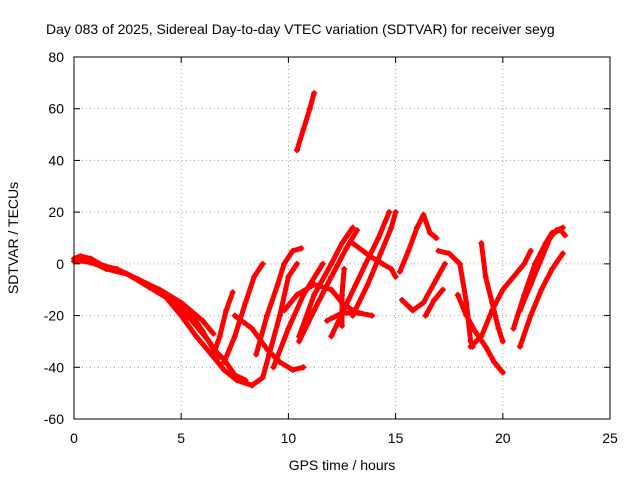 This screenshot has width=640, height=480. What do you see at coordinates (54, 367) in the screenshot?
I see `y-tick-label: -40` at bounding box center [54, 367].